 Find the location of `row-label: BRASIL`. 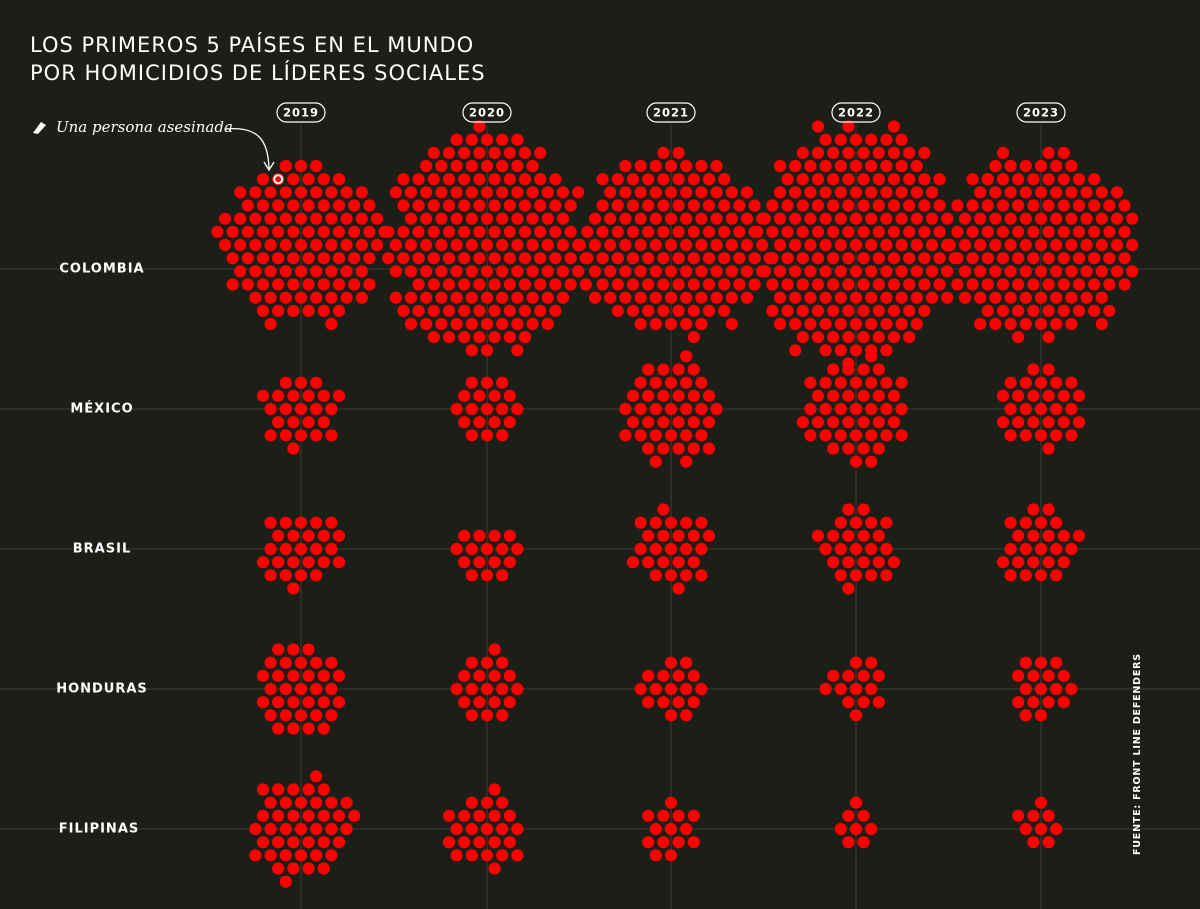

row-label: BRASIL is located at coordinates (102, 549).